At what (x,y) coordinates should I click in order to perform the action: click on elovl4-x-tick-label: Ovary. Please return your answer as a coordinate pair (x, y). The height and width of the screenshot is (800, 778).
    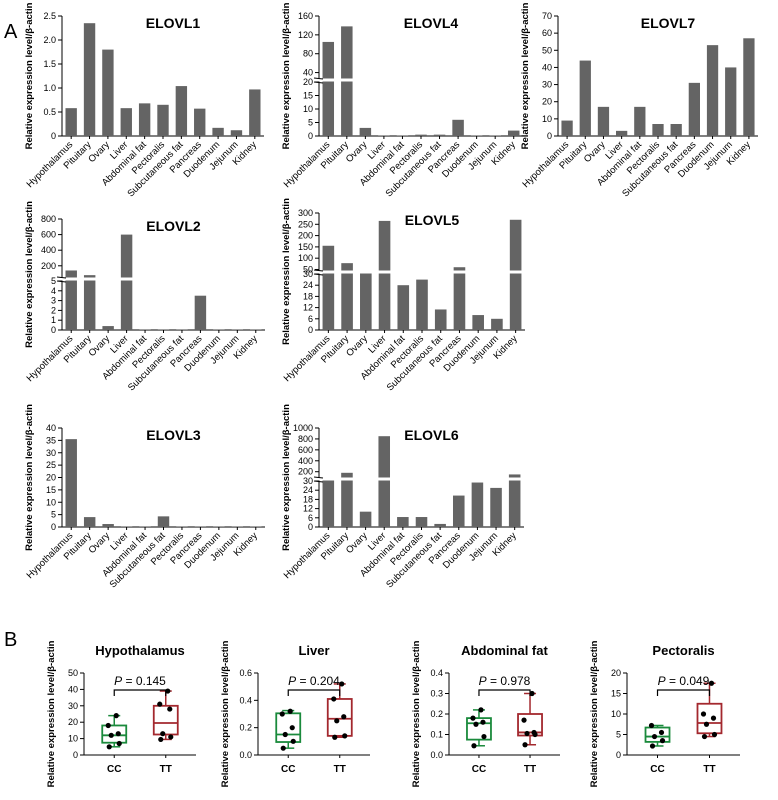
    Looking at the image, I should click on (357, 152).